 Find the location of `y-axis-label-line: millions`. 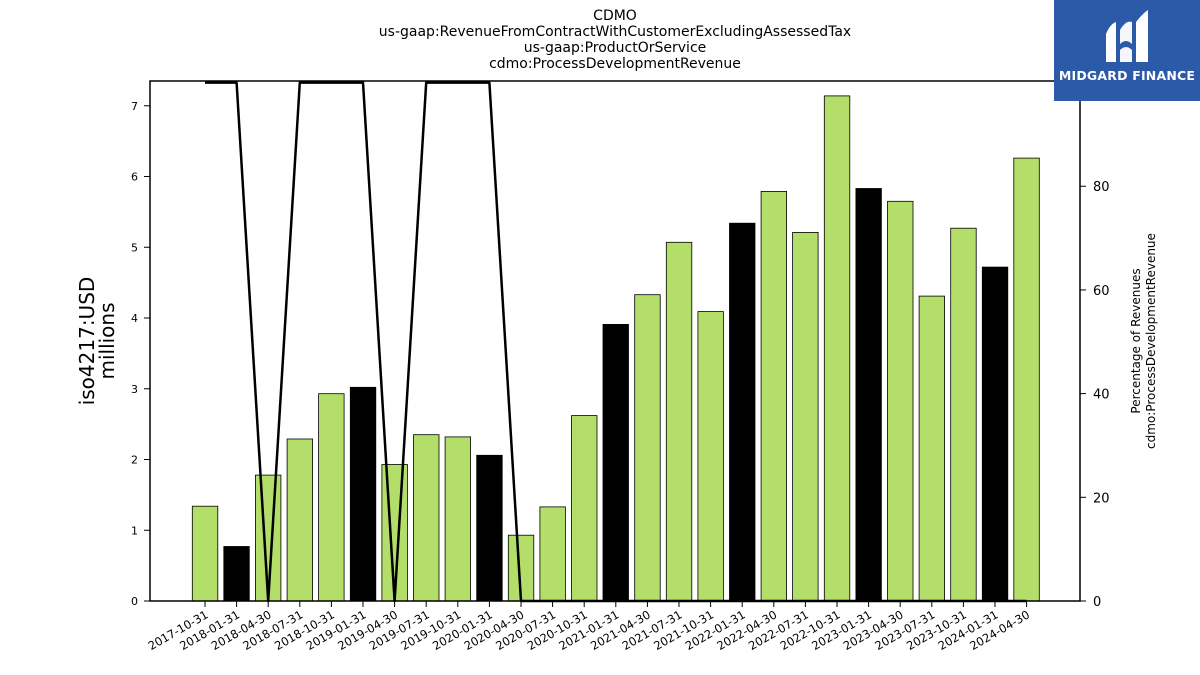

y-axis-label-line: millions is located at coordinates (107, 340).